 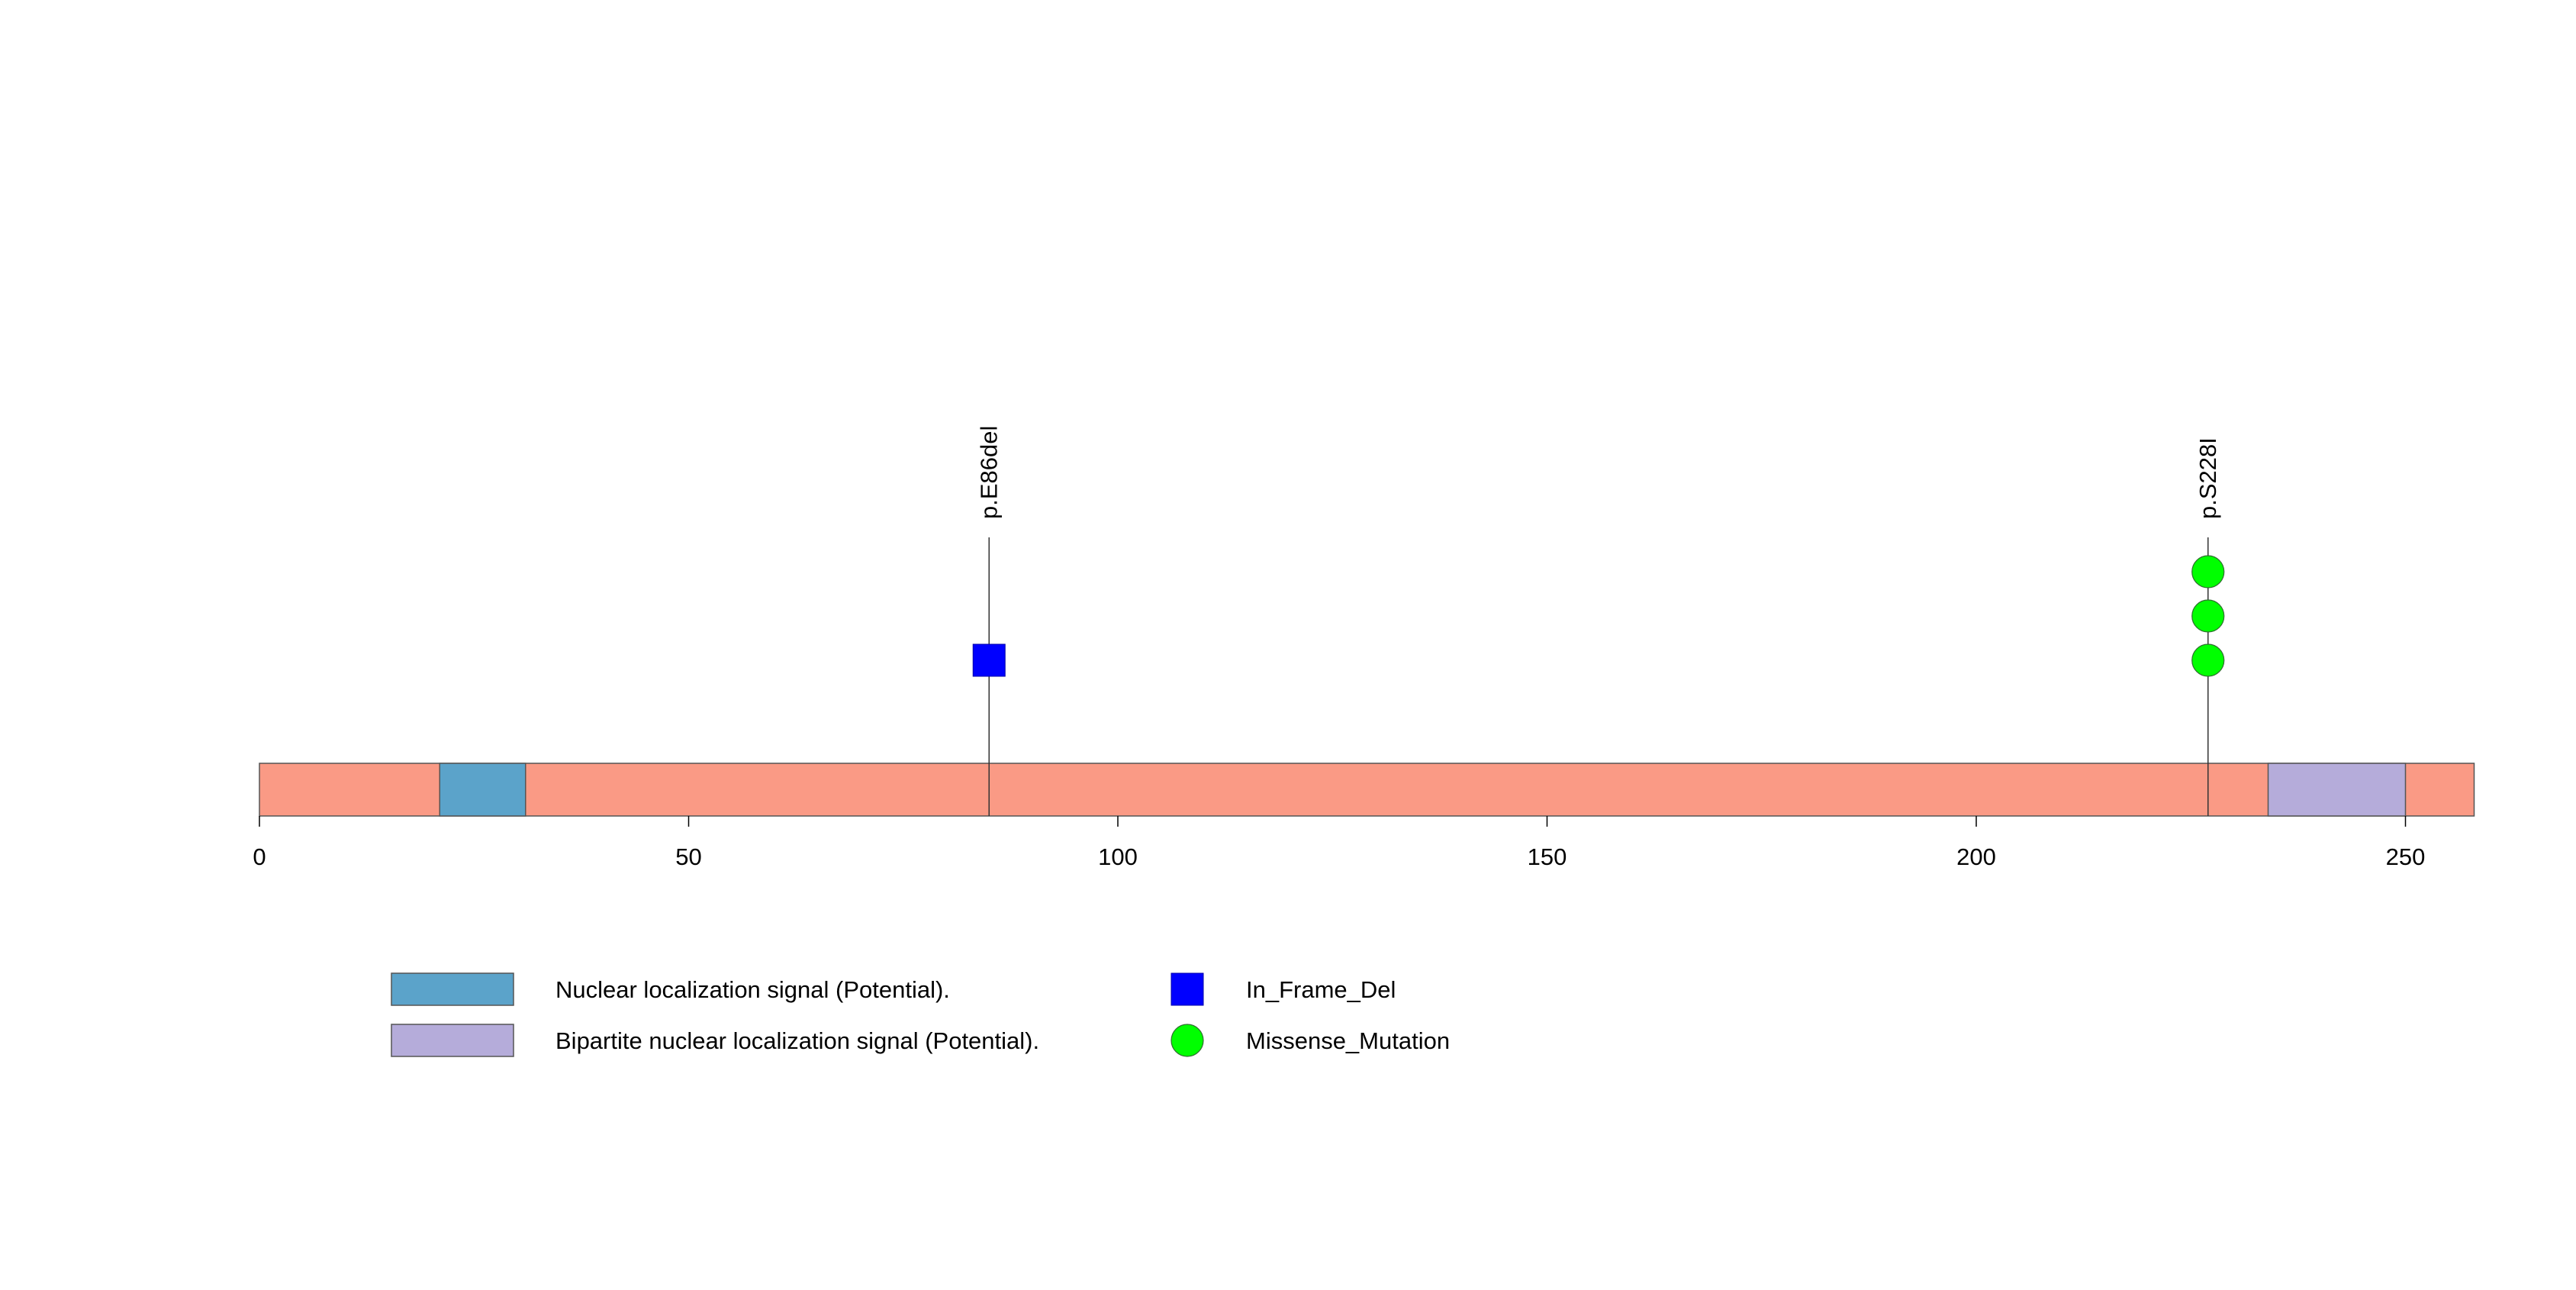 I want to click on mutation-marker-square, so click(x=989, y=660).